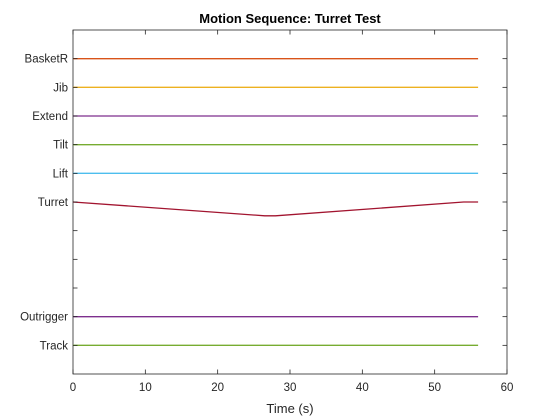 This screenshot has width=560, height=420. I want to click on x-tick-label: 0, so click(73, 388).